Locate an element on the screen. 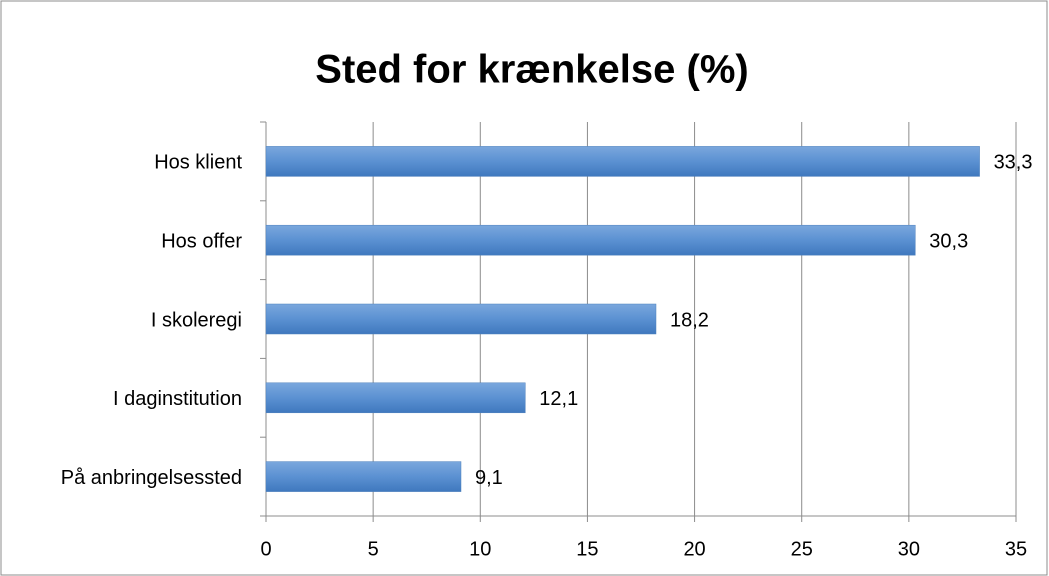  value-label: 33,3 is located at coordinates (1013, 163).